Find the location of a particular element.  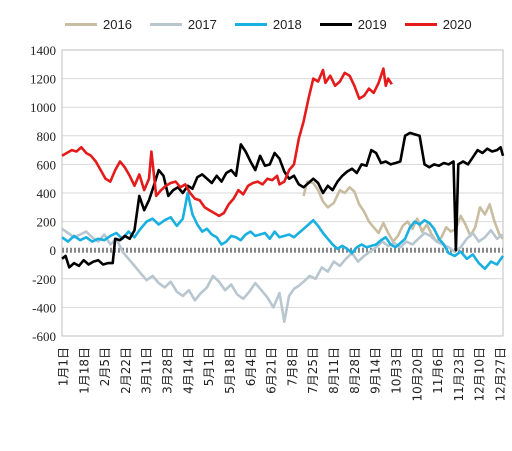

x-tick-label: 6月21日 is located at coordinates (272, 370).